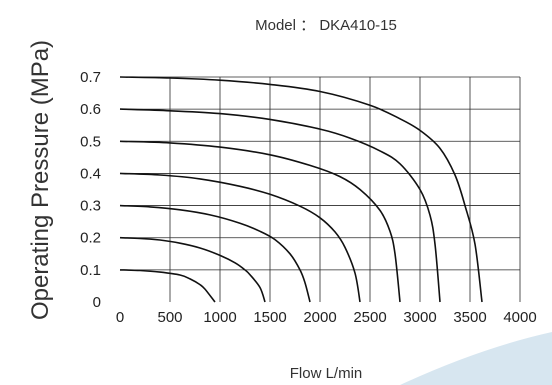 The width and height of the screenshot is (552, 385). What do you see at coordinates (90, 141) in the screenshot?
I see `y-tick-label: 0.5` at bounding box center [90, 141].